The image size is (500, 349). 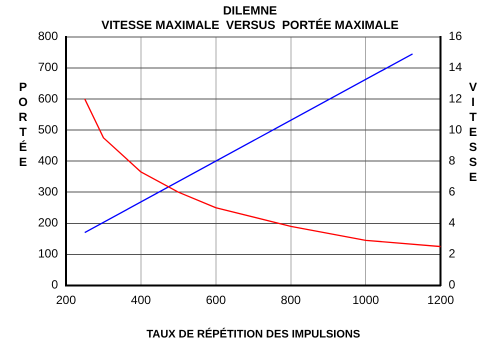 What do you see at coordinates (250, 11) in the screenshot?
I see `chart-title: DILEMNE` at bounding box center [250, 11].